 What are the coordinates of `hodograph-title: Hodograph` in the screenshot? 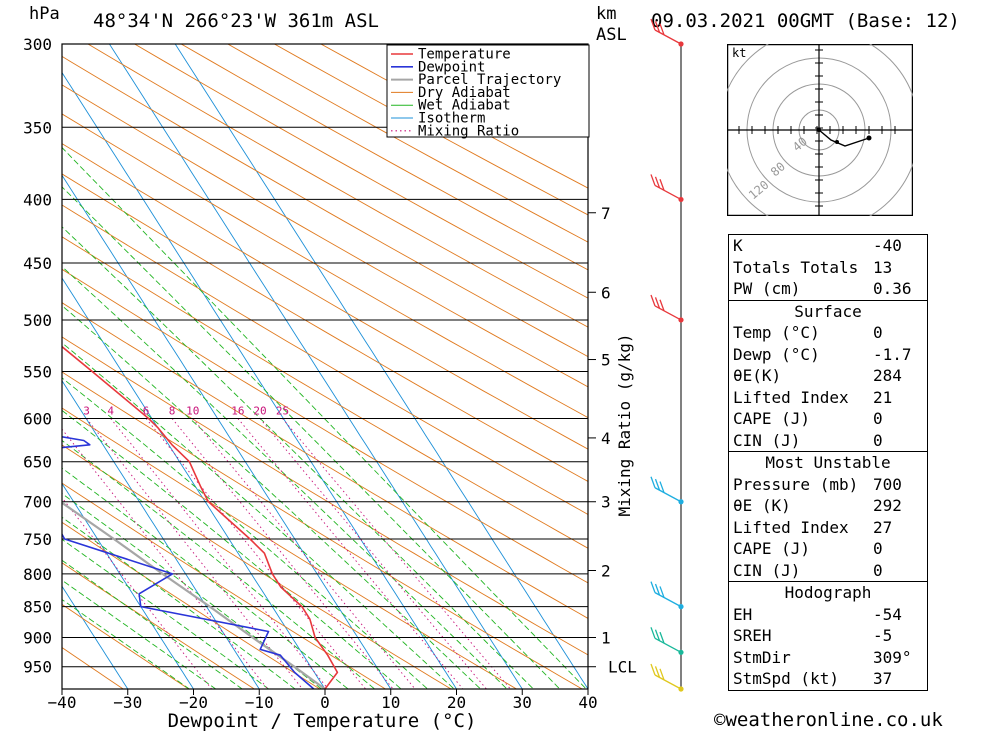 It's located at (828, 592).